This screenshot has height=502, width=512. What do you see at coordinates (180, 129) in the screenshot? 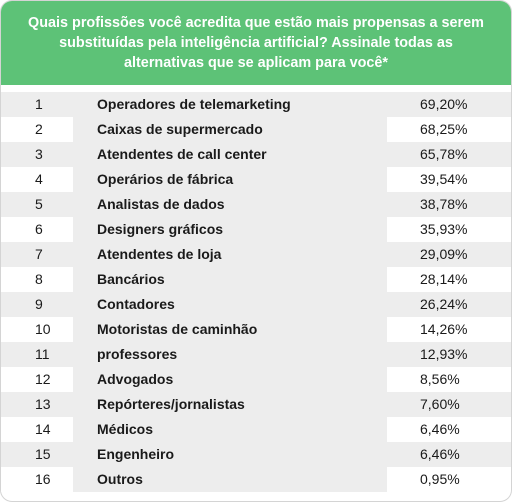
I see `profession-name: Caixas de supermercado` at bounding box center [180, 129].